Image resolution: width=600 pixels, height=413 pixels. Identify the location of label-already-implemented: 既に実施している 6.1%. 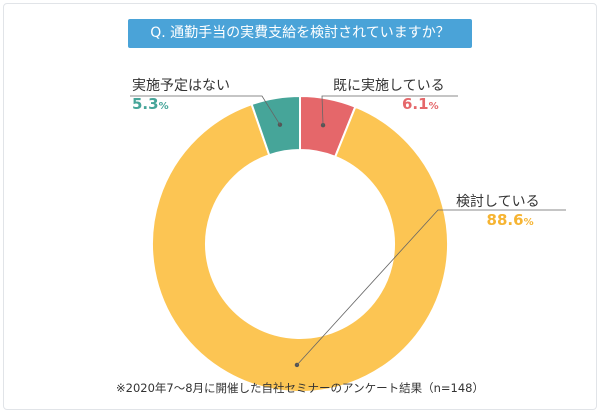
(389, 94).